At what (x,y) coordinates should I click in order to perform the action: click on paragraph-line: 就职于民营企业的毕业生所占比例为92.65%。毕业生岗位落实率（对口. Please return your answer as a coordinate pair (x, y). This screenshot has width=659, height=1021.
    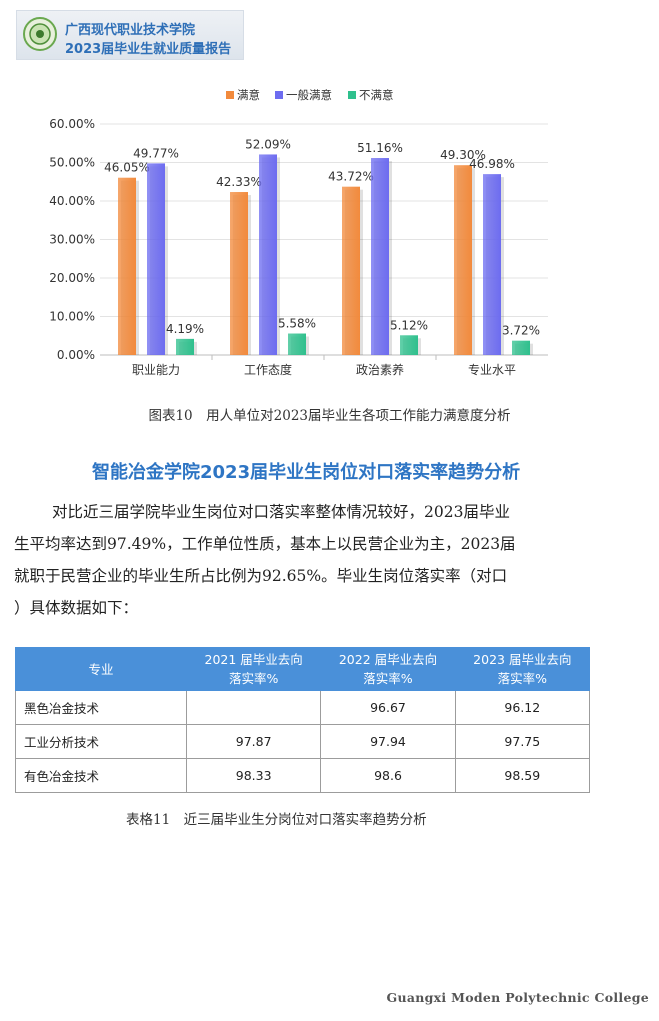
    Looking at the image, I should click on (261, 576).